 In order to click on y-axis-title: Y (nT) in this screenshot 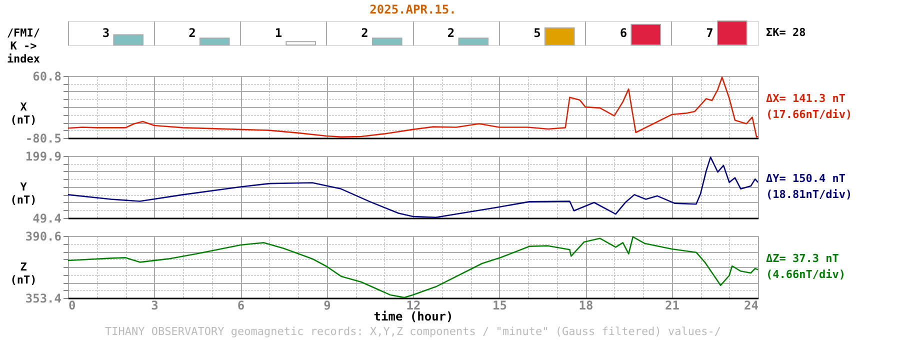, I will do `click(23, 193)`.